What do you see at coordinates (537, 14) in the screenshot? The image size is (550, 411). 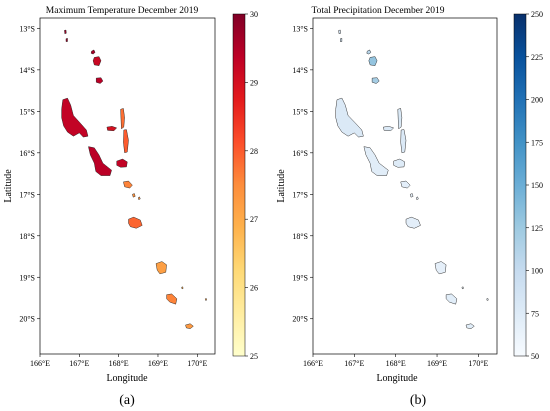 I see `colorbar-tick-label: 250` at bounding box center [537, 14].